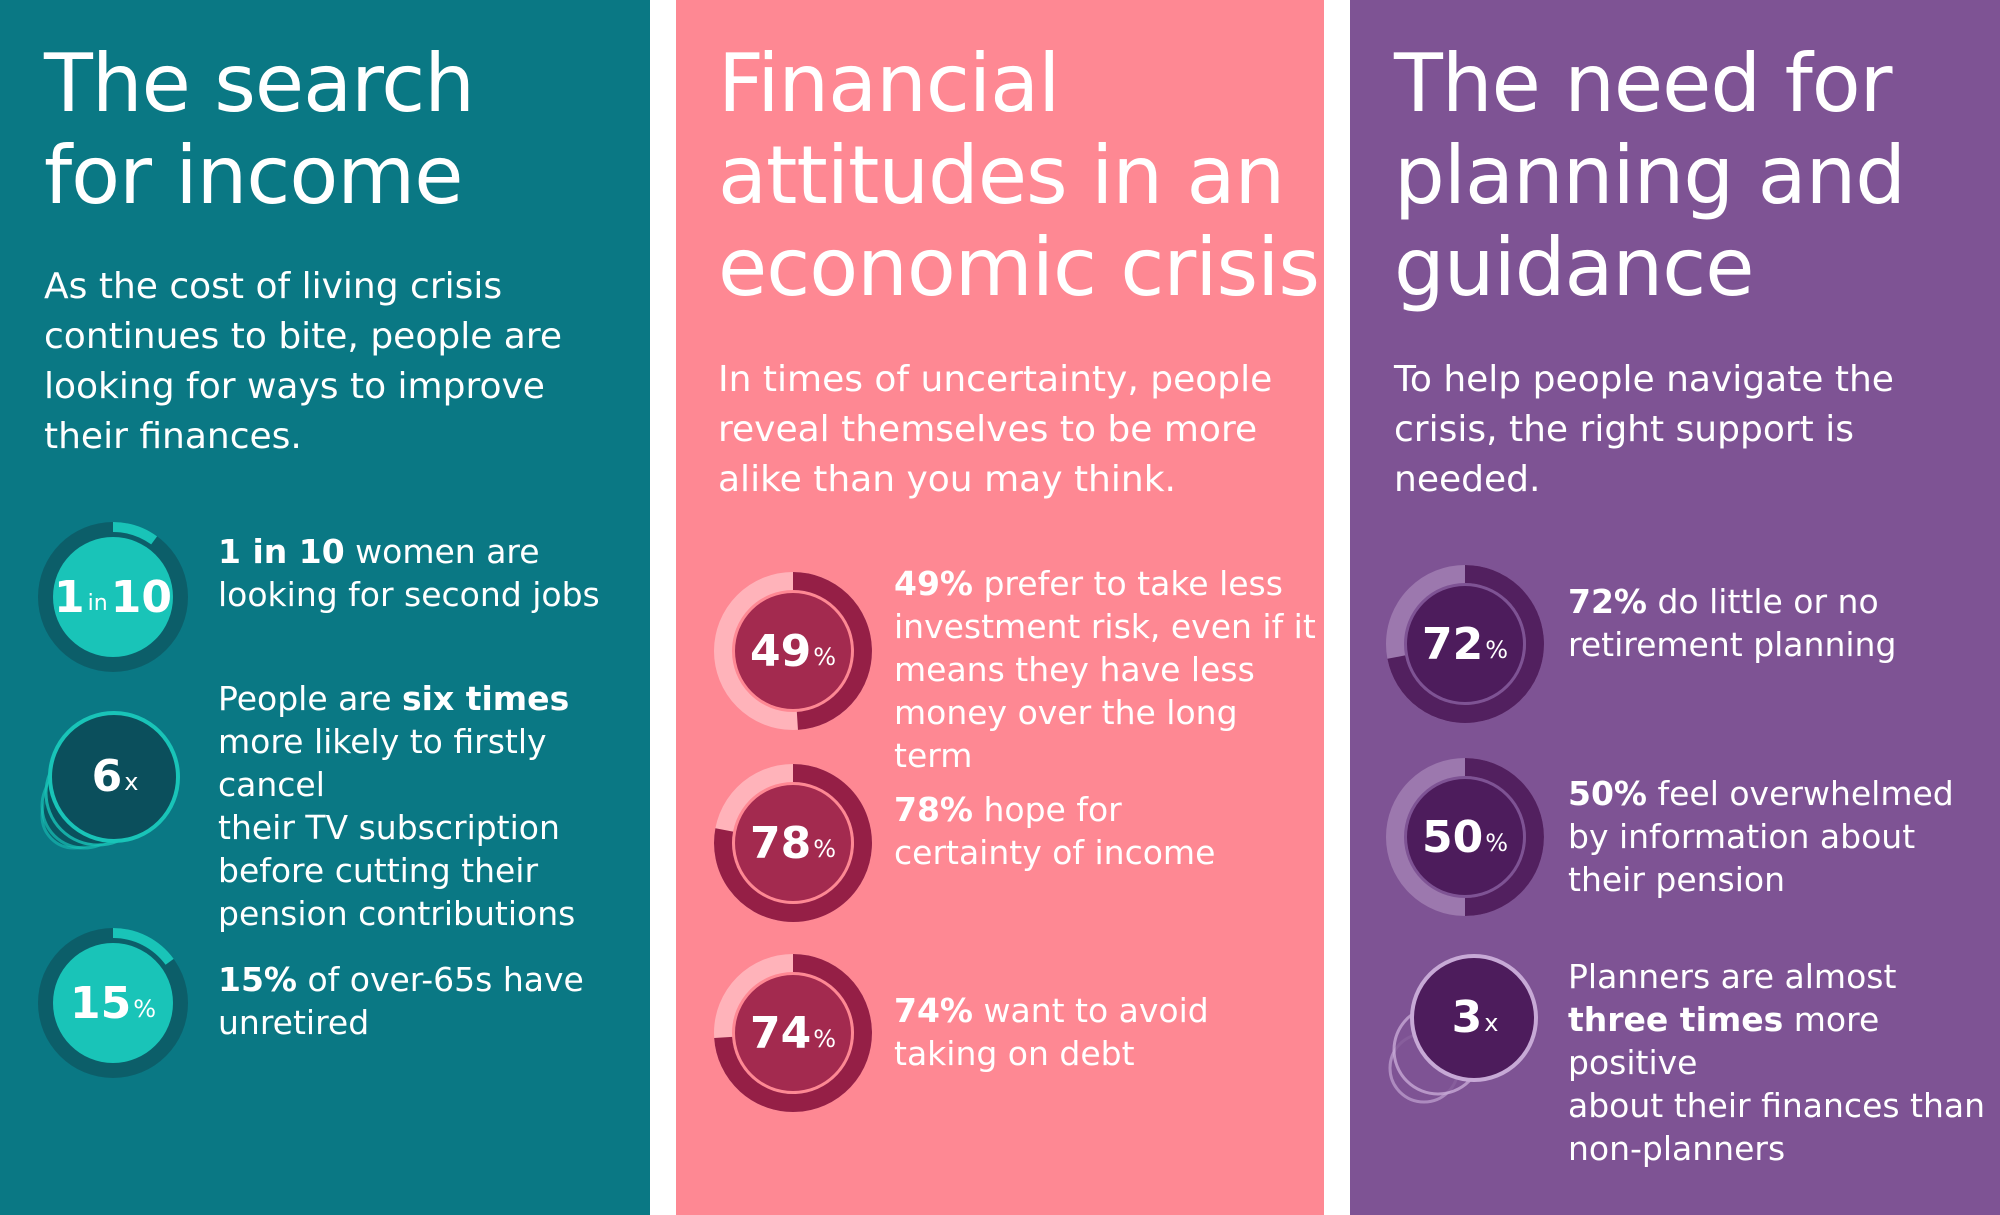 The image size is (2000, 1215). I want to click on stat-ring-1-in-10: 1 in 10, so click(113, 597).